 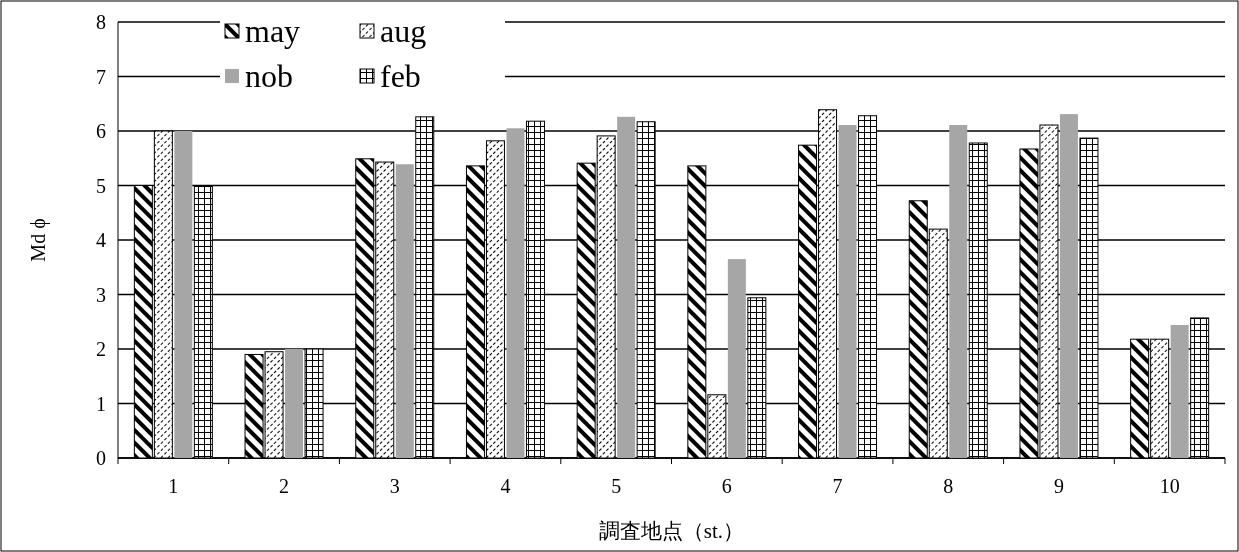 I want to click on legend-label: aug, so click(x=403, y=31).